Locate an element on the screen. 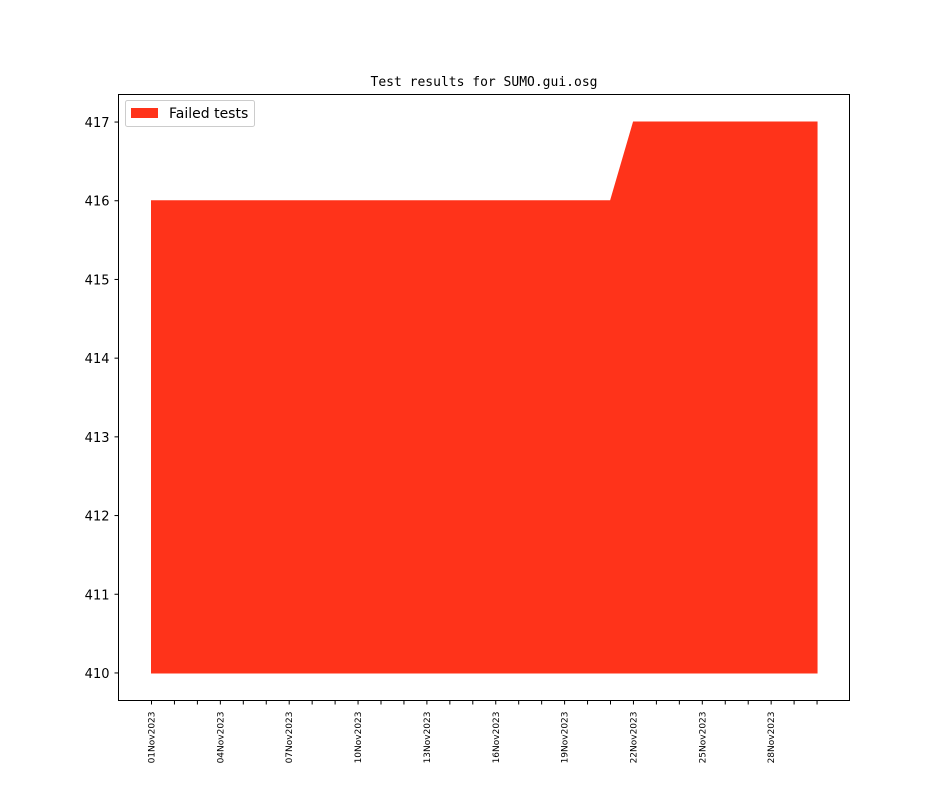 This screenshot has height=787, width=944. x-tick-label: 04Nov2023 is located at coordinates (221, 738).